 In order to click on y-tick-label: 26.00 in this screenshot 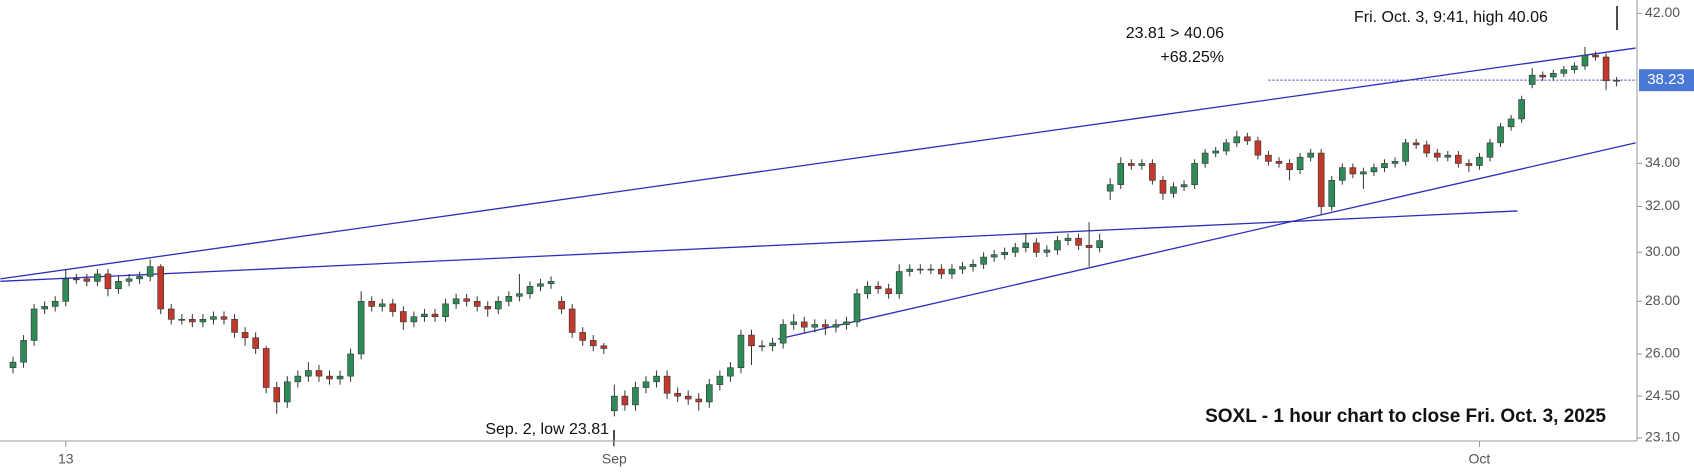, I will do `click(1662, 353)`.